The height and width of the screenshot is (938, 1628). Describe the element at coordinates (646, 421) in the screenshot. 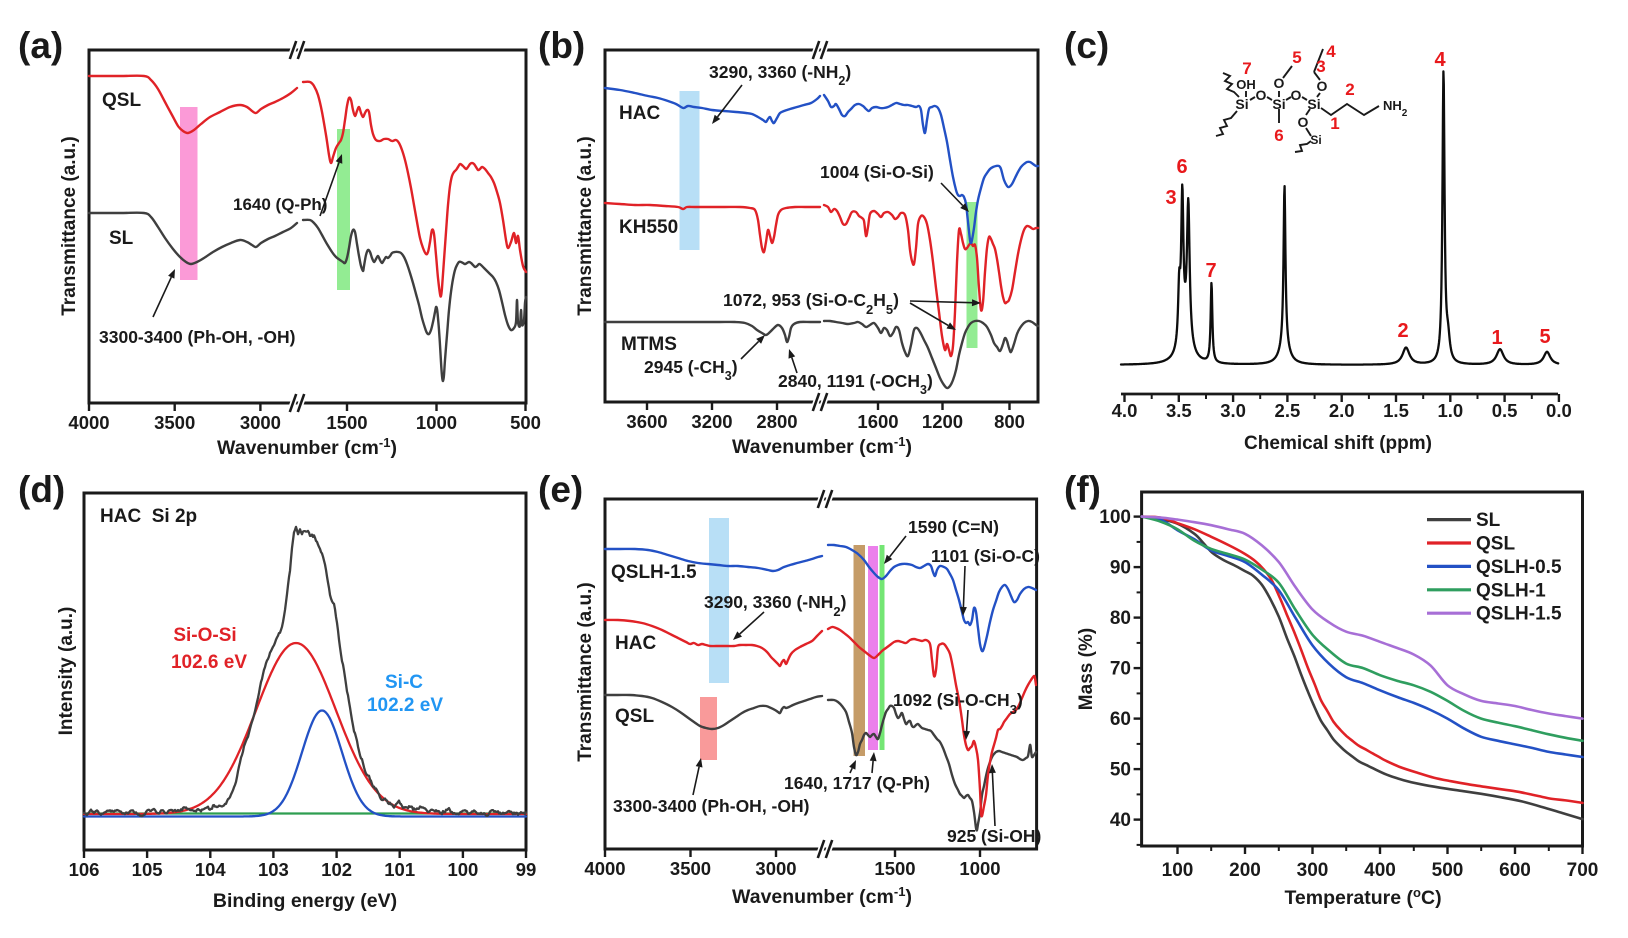

I see `svg-text: 3600` at that location.